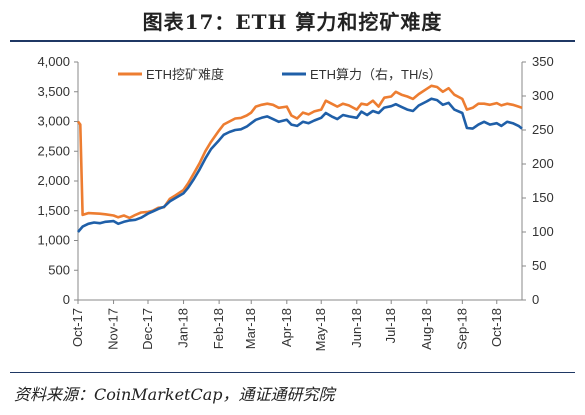  Describe the element at coordinates (53, 180) in the screenshot. I see `left-tick-label: 2,000` at that location.